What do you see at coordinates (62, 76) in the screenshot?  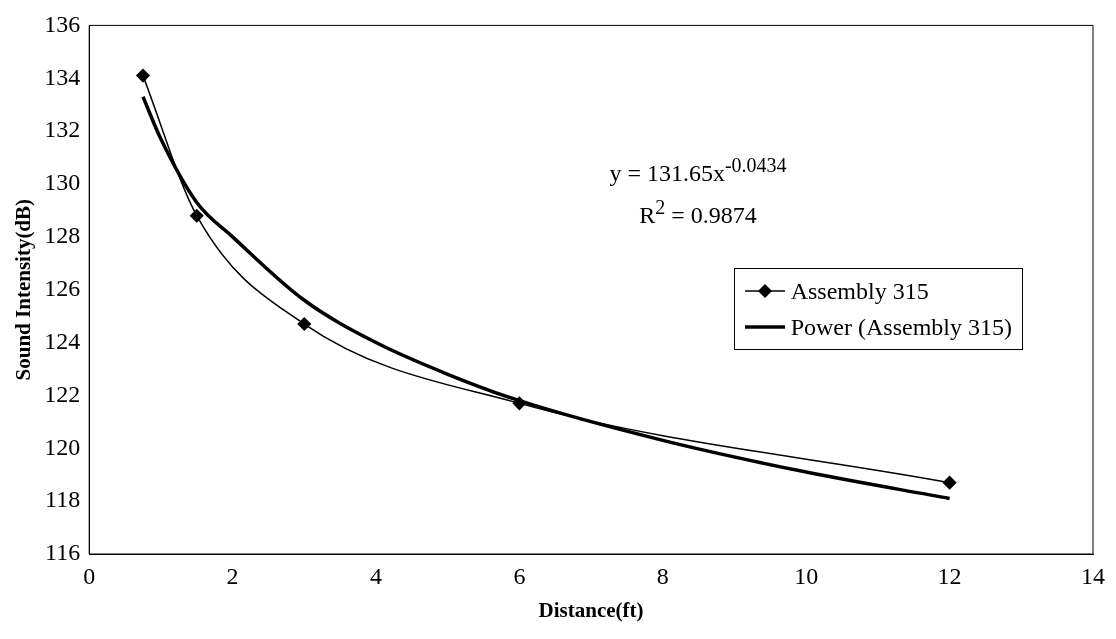 I see `y-tick-label: 134` at bounding box center [62, 76].